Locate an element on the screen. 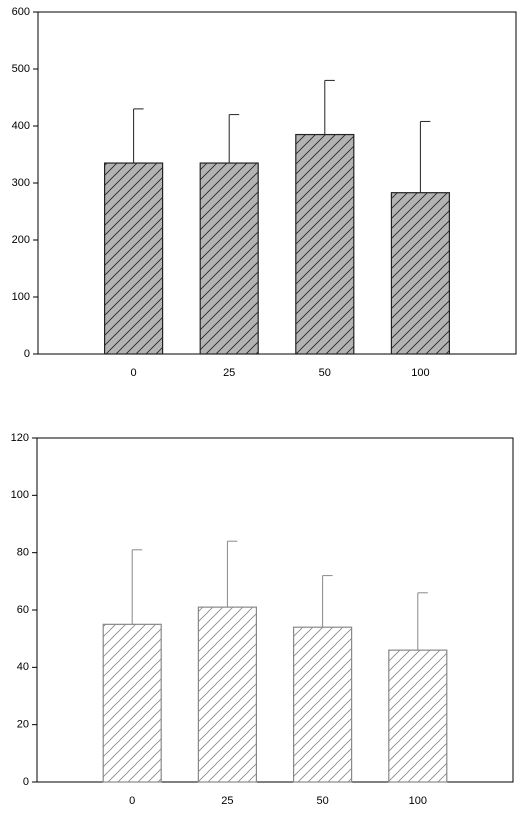 The width and height of the screenshot is (519, 836). y-tick-label: 60 is located at coordinates (23, 610).